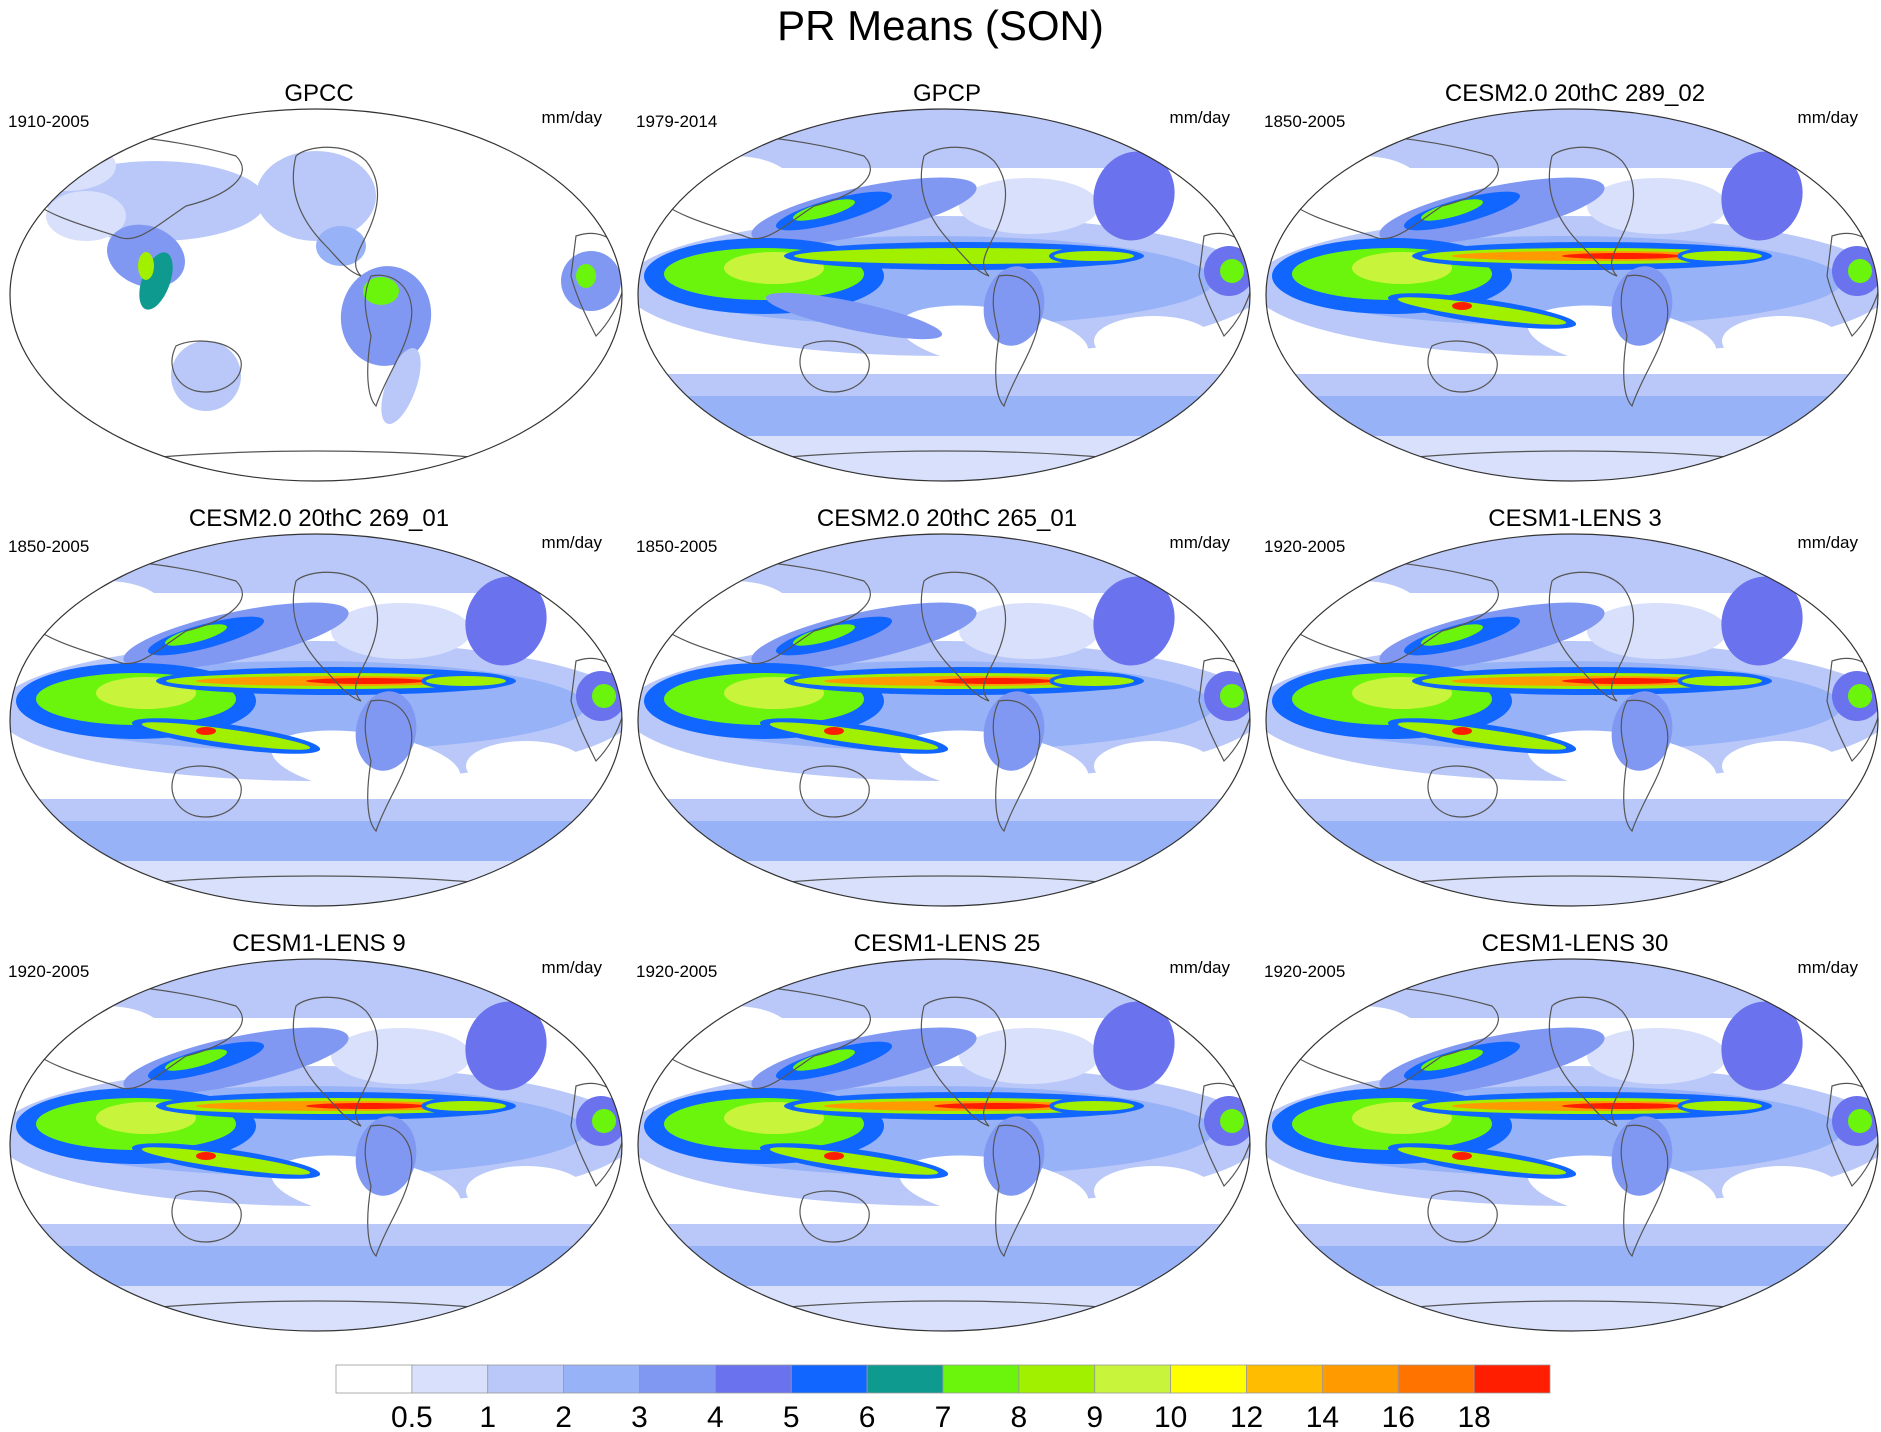 This screenshot has width=1881, height=1432. Describe the element at coordinates (715, 1416) in the screenshot. I see `colorbar-label: 4` at that location.